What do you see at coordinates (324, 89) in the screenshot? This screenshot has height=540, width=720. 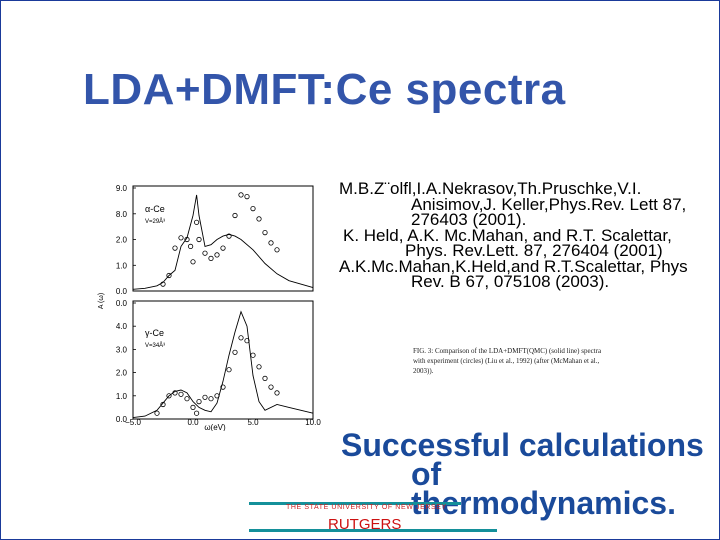 I see `slide-title: LDA+DMFT:Ce spectra` at bounding box center [324, 89].